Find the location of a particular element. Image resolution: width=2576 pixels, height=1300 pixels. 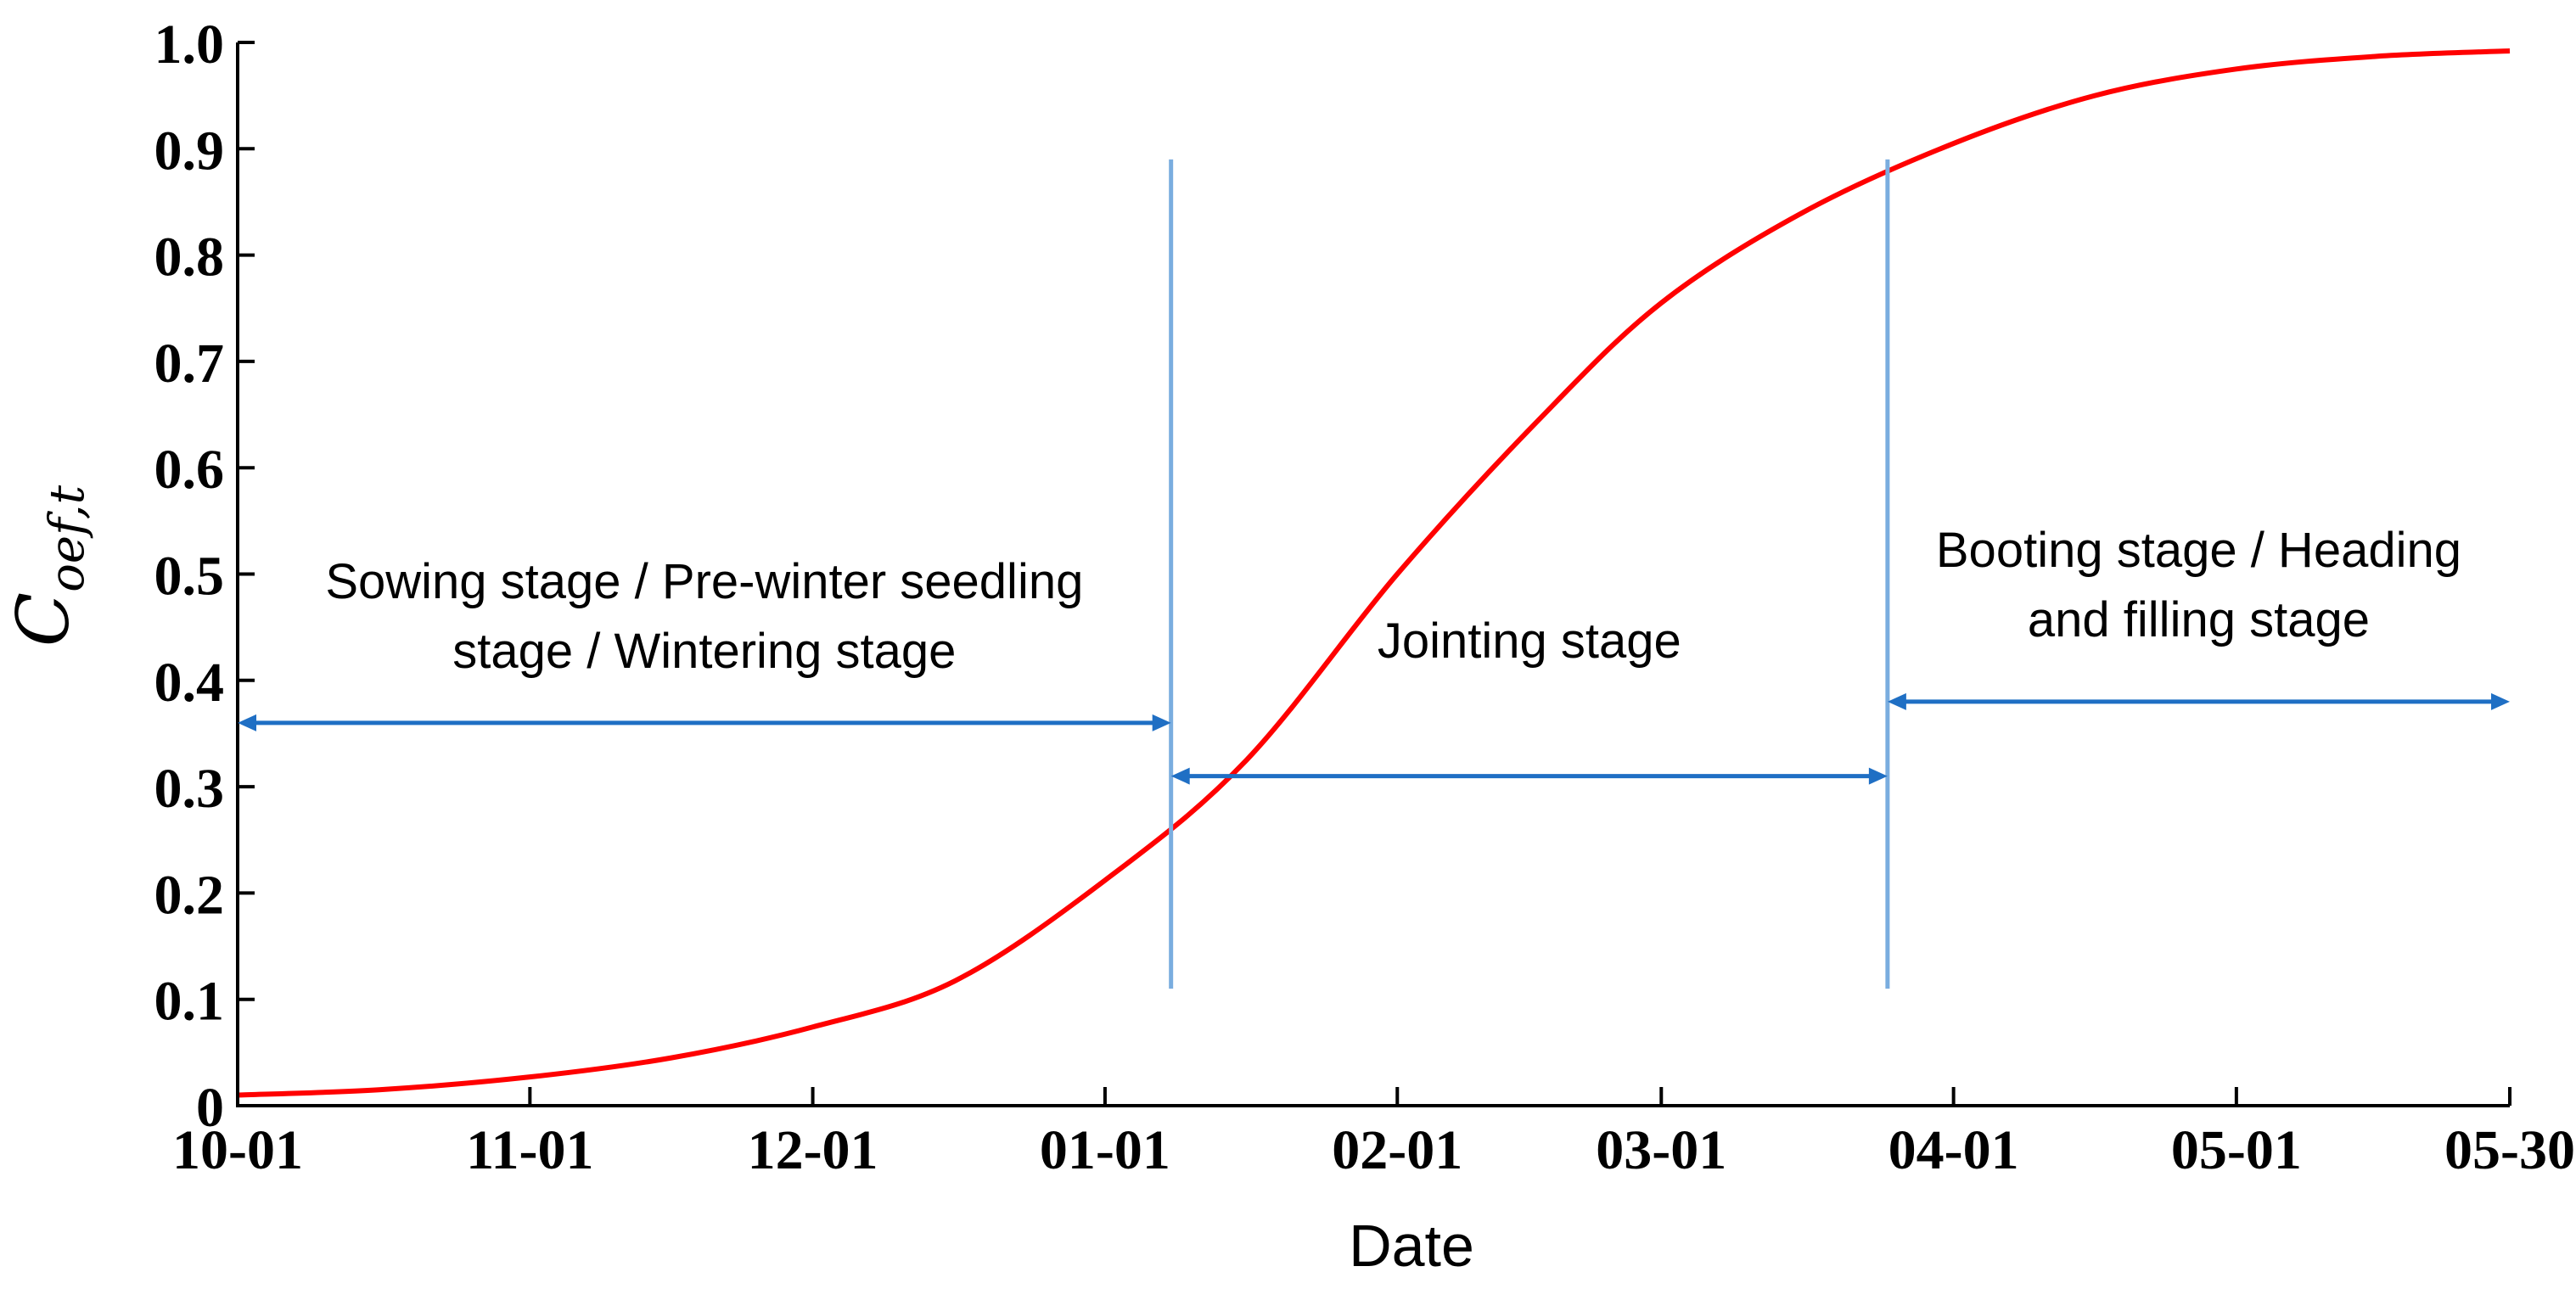

svg-text: Coef,t is located at coordinates (48, 566).